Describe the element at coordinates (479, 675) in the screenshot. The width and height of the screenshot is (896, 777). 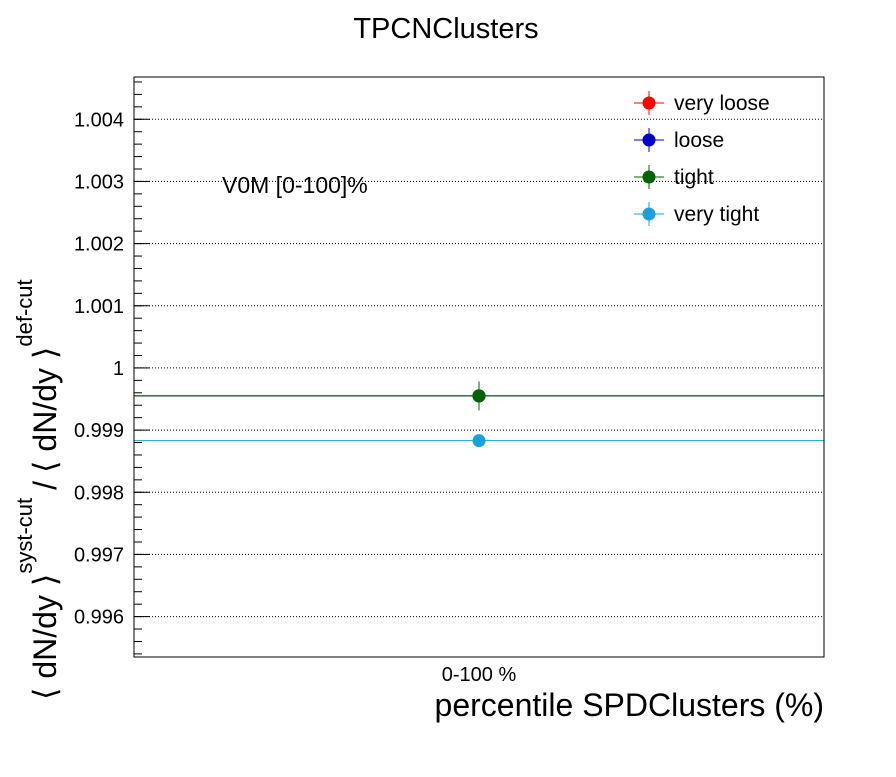
I see `x-tick-label: 0-100 %` at that location.